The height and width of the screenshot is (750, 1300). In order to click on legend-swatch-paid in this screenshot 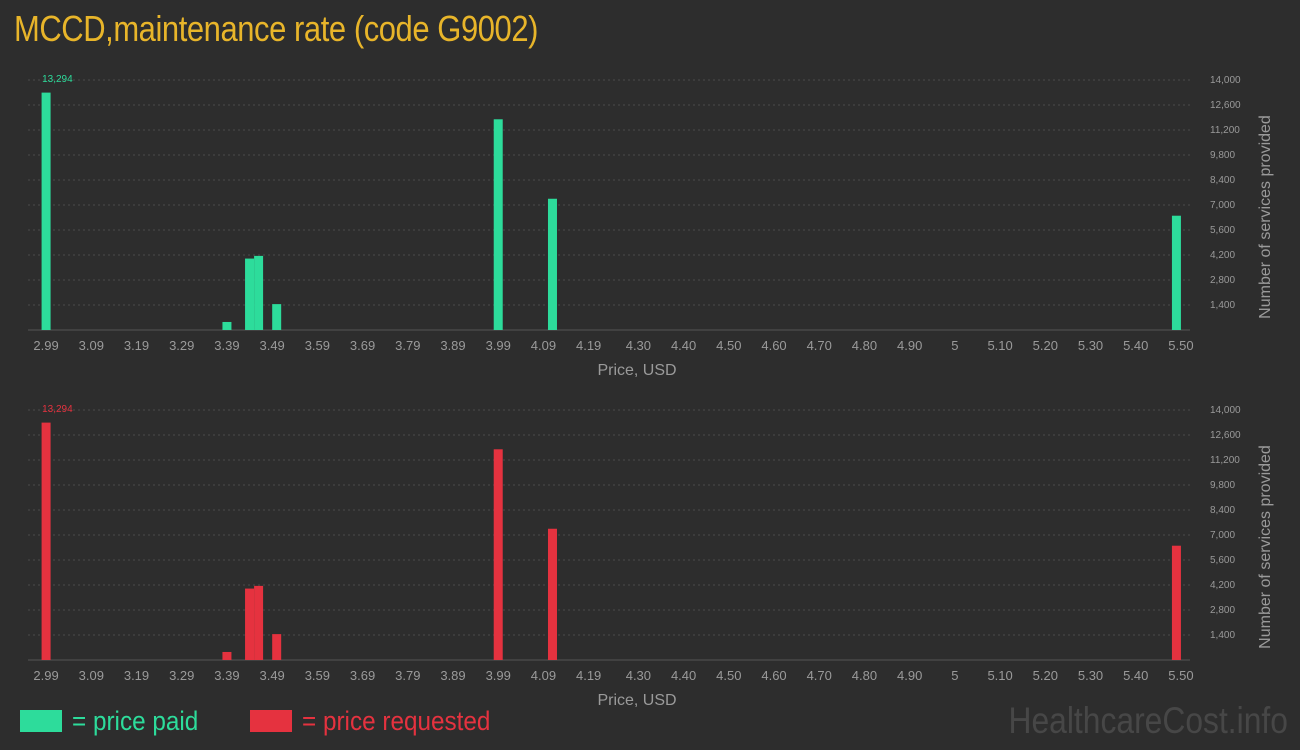, I will do `click(41, 721)`.